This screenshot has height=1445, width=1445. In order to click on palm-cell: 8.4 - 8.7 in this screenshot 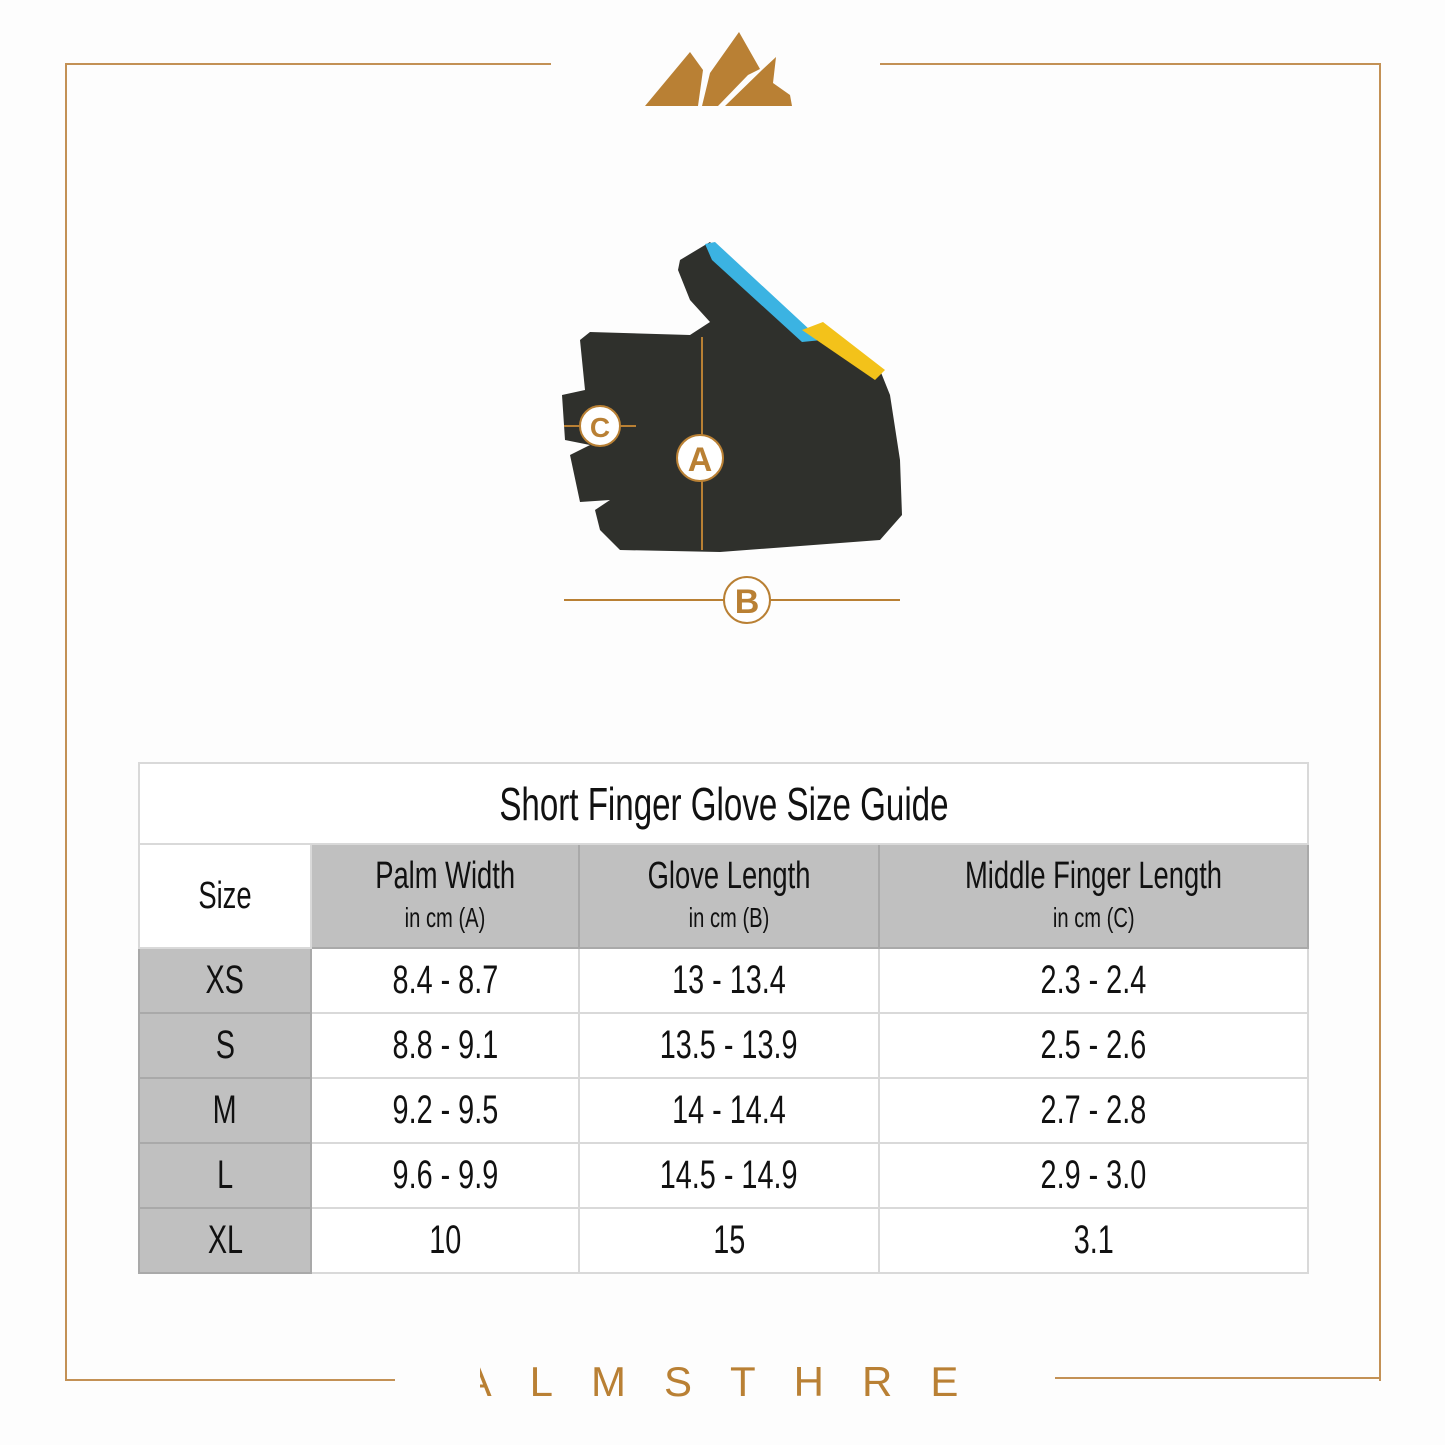, I will do `click(445, 980)`.